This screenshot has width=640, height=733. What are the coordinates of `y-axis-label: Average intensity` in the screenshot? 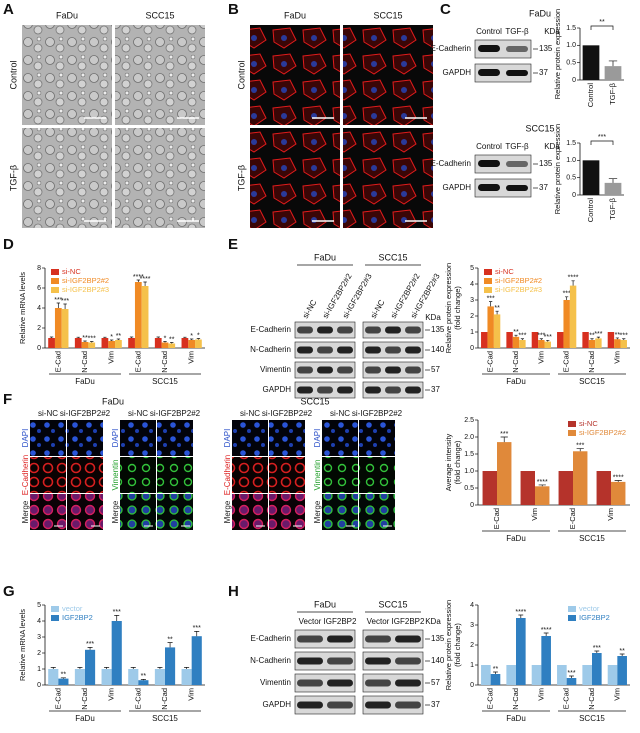 It's located at (448, 463).